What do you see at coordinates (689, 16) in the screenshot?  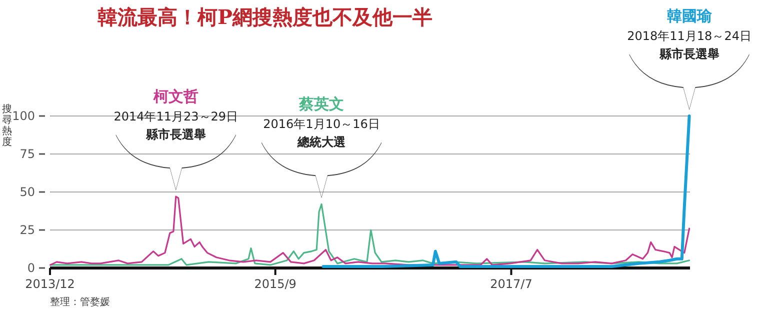 I see `text: 韓國瑜` at bounding box center [689, 16].